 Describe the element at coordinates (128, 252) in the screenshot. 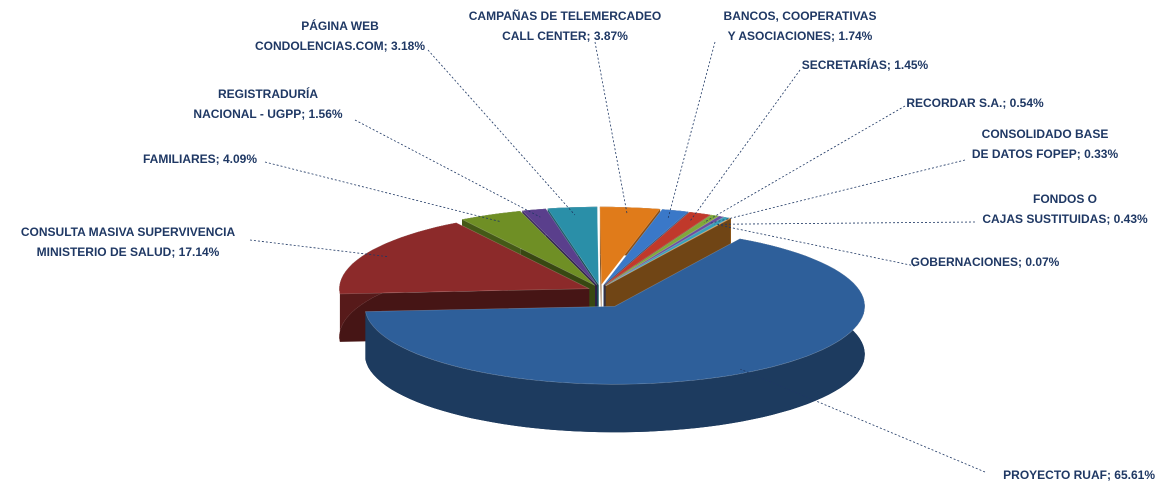

I see `data-label: MINISTERIO DE SALUD; 17.14%` at that location.